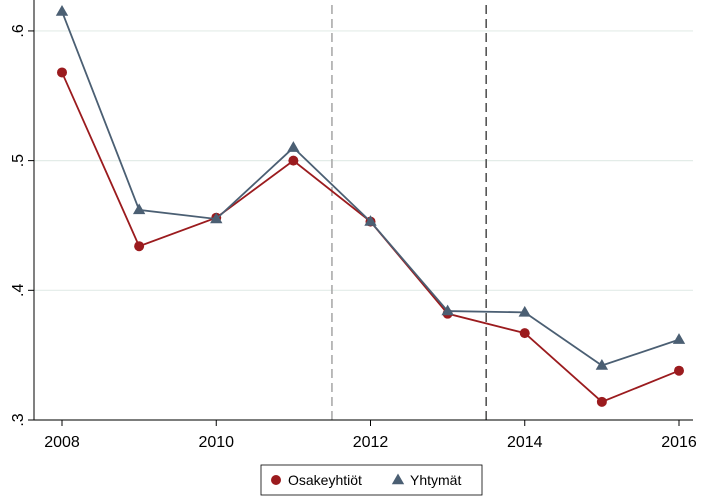 The image size is (710, 503). Describe the element at coordinates (18, 419) in the screenshot. I see `y-tick-label: .3` at that location.